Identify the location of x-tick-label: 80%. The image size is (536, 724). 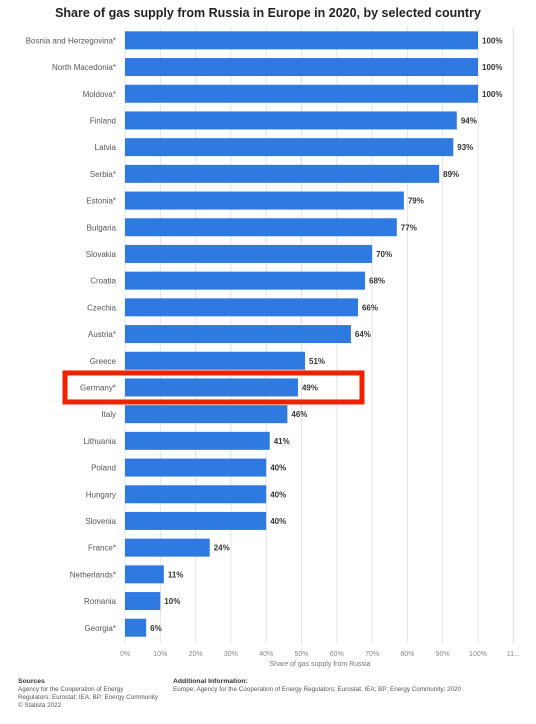
(407, 654).